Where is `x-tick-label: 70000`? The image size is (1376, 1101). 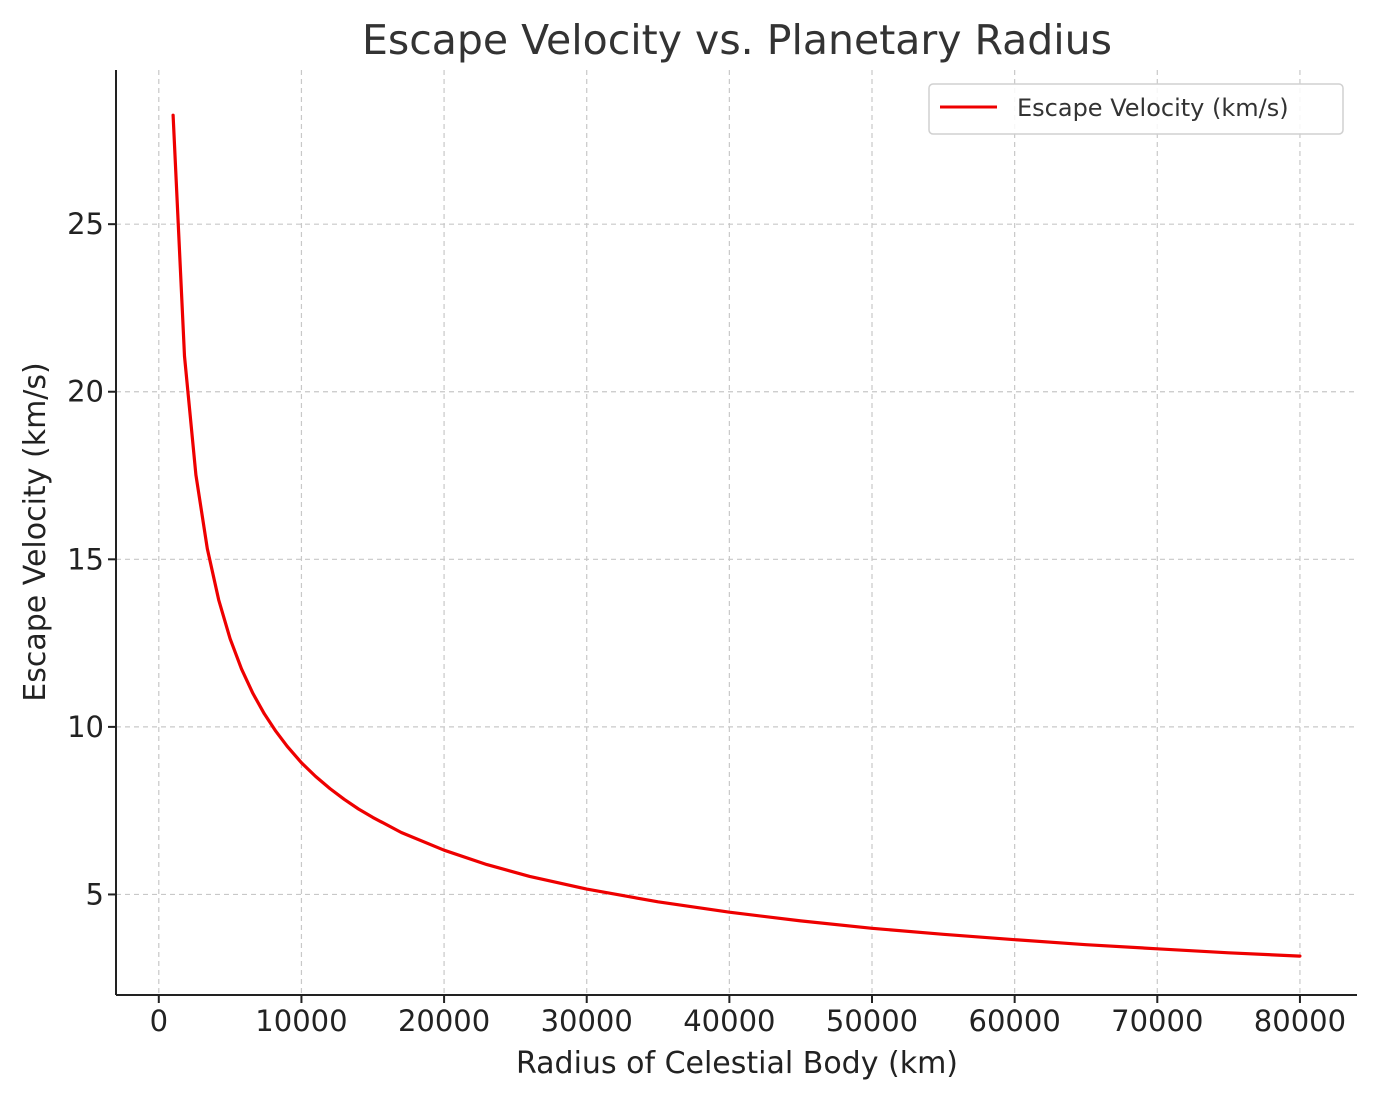
x-tick-label: 70000 is located at coordinates (1157, 1021).